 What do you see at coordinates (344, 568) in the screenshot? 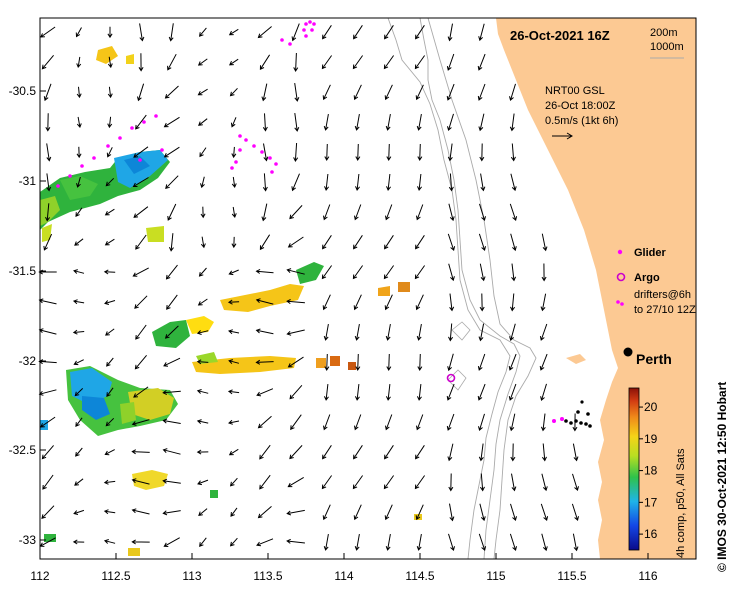
I see `x-axis: 112 112.5 113 113.5 114 114.5 115 115.5 116` at bounding box center [344, 568].